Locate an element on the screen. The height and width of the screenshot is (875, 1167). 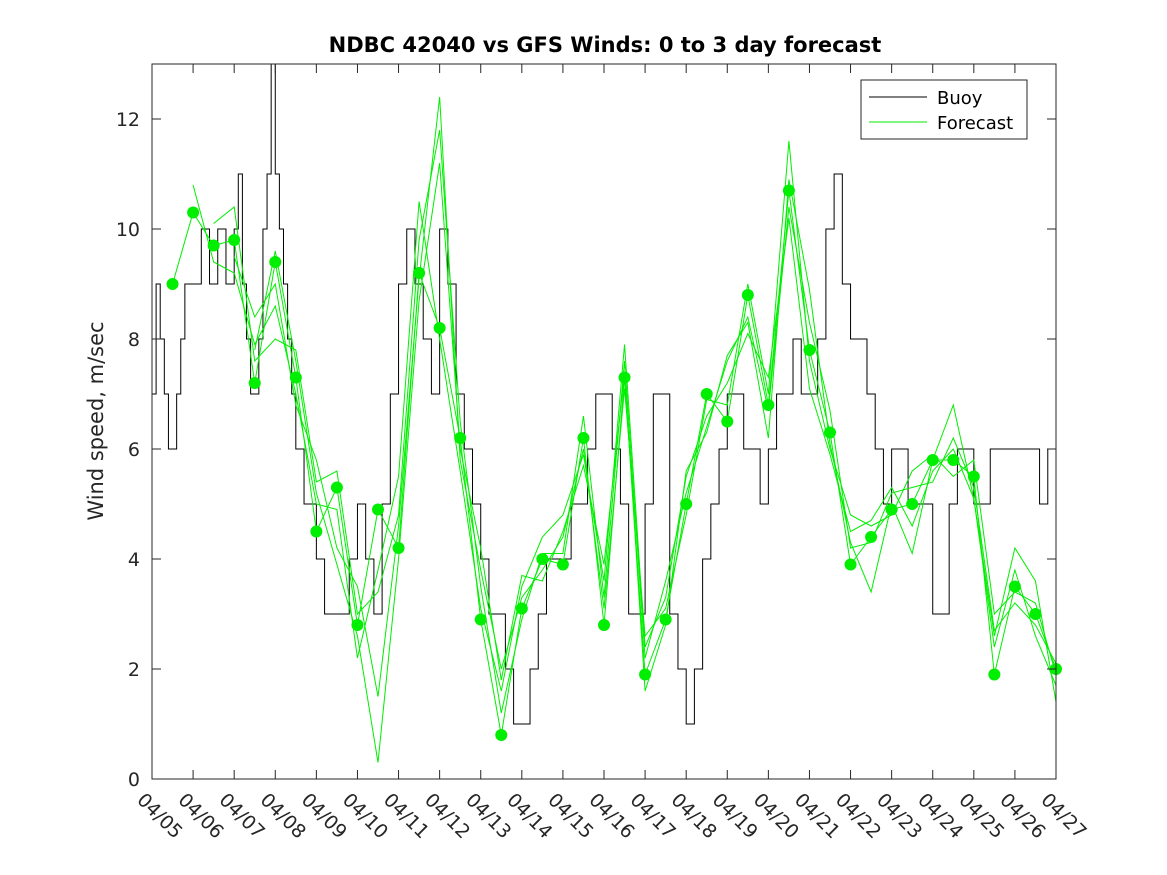
x-tick-label: 04/22 is located at coordinates (858, 816).